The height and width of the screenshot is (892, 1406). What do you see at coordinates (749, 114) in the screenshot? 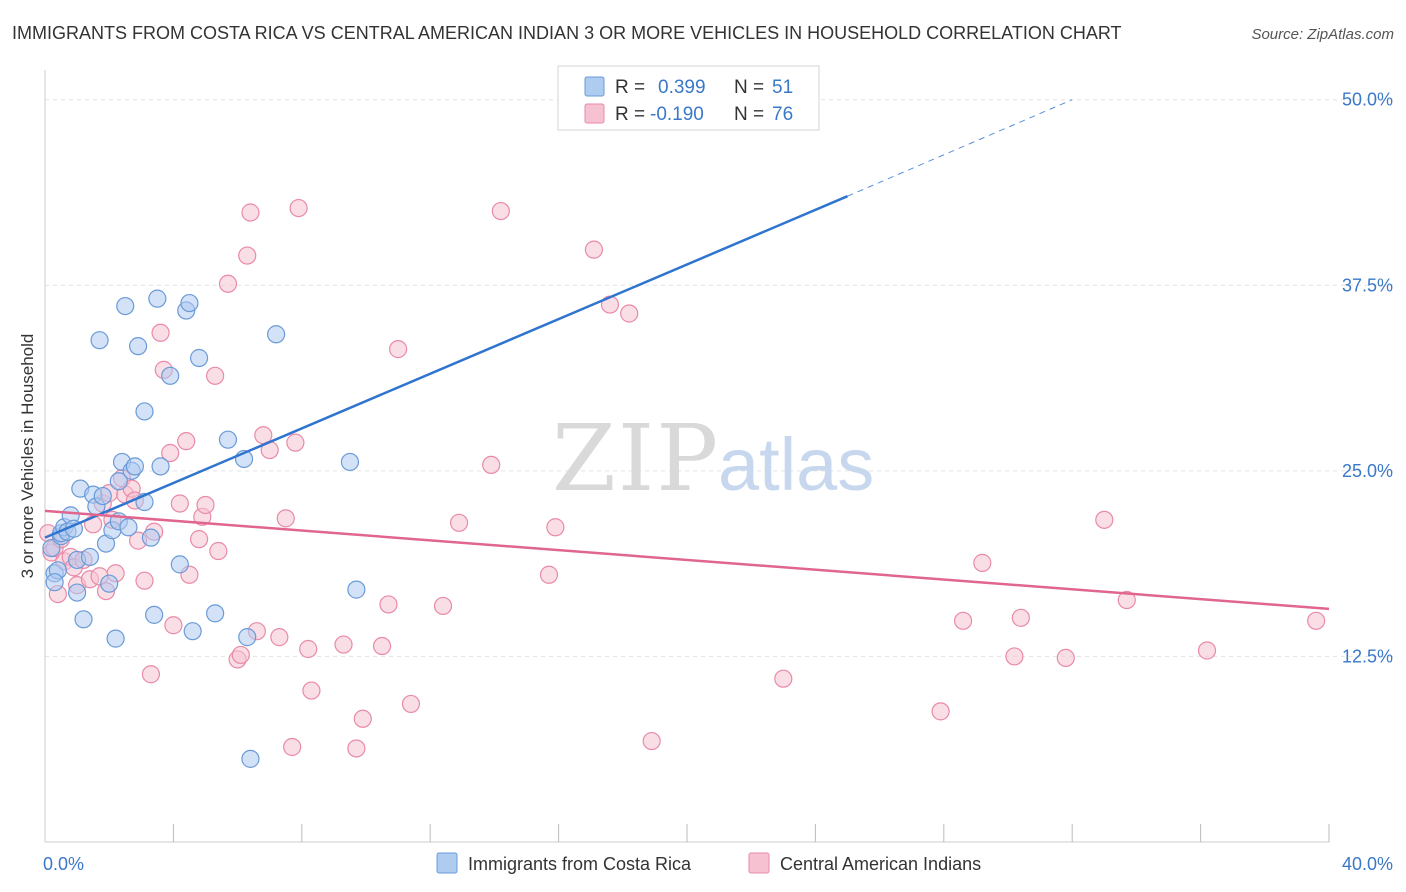
I see `legend-n-label-2: N =` at bounding box center [749, 114].